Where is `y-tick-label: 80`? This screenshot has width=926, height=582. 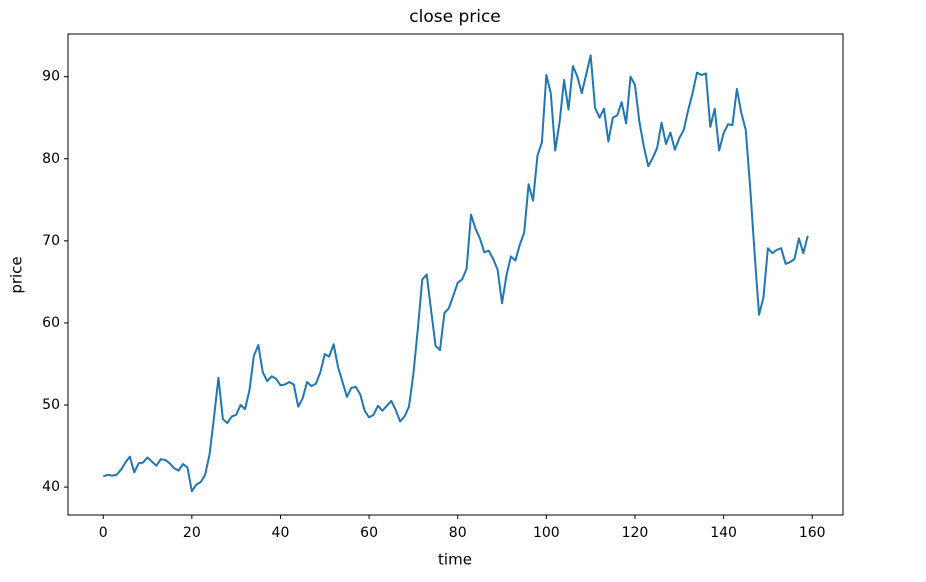 y-tick-label: 80 is located at coordinates (51, 159).